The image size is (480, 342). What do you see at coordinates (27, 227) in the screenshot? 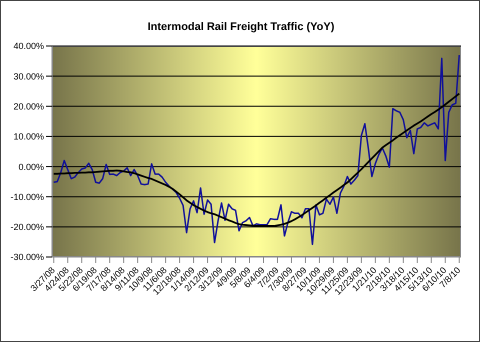
I see `y-tick-label: -20.00%` at bounding box center [27, 227].